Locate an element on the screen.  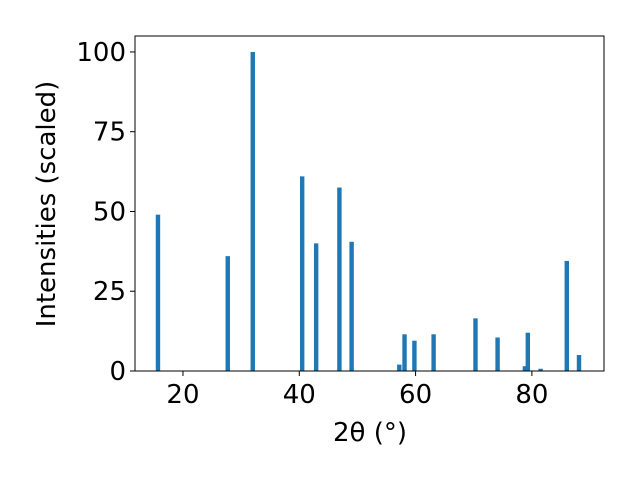
y-tick-label: 25 is located at coordinates (109, 292).